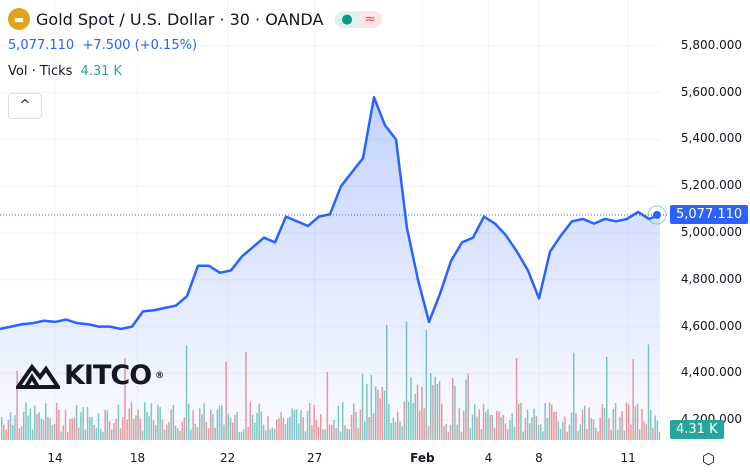 Image resolution: width=750 pixels, height=475 pixels. Describe the element at coordinates (38, 376) in the screenshot. I see `kitco-mark-icon` at that location.